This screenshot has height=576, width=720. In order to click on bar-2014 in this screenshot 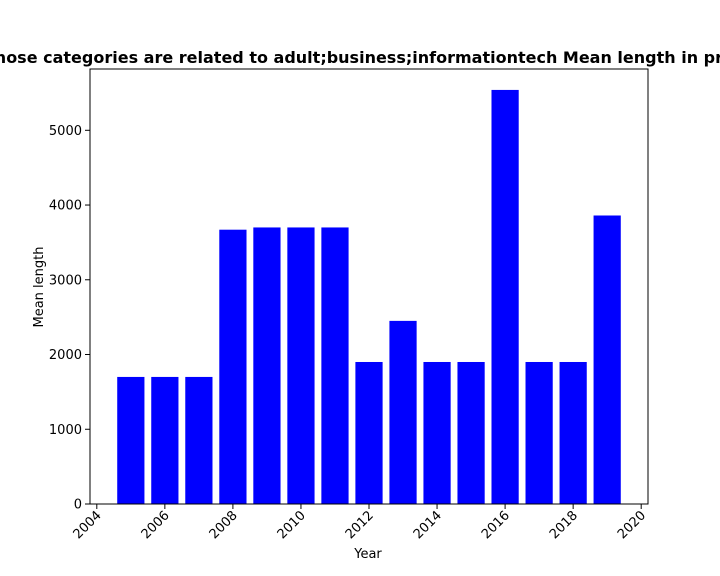, I will do `click(437, 432)`.